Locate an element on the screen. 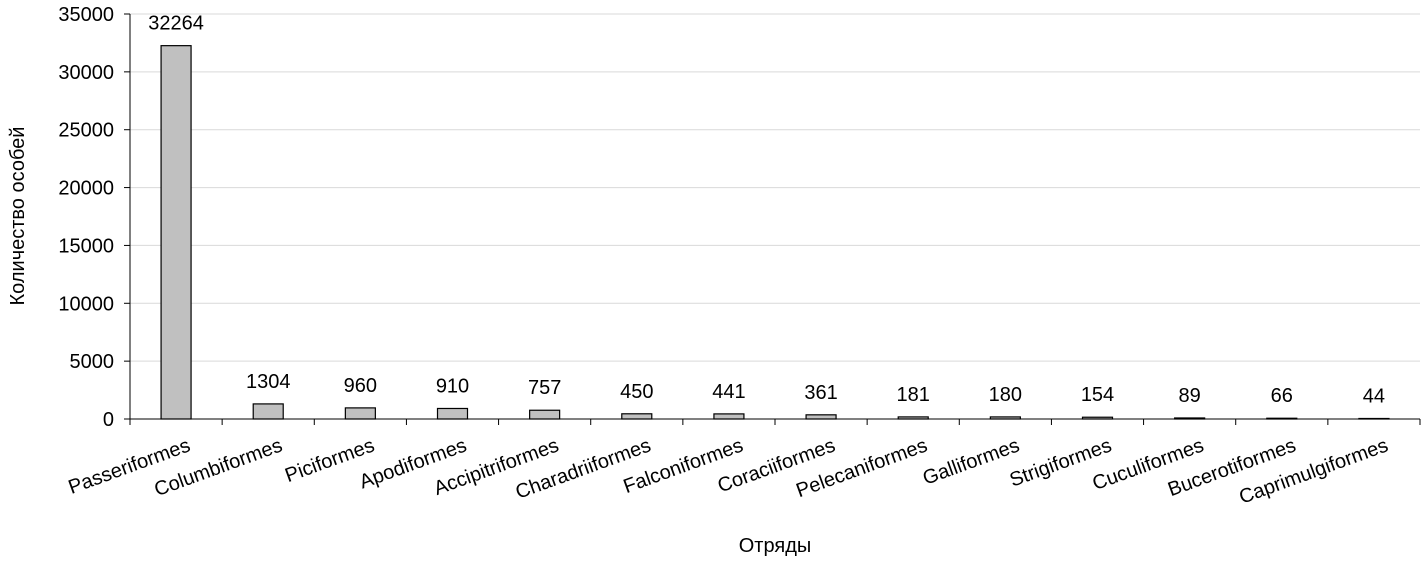 This screenshot has width=1427, height=565. value-label: 154 is located at coordinates (1097, 395).